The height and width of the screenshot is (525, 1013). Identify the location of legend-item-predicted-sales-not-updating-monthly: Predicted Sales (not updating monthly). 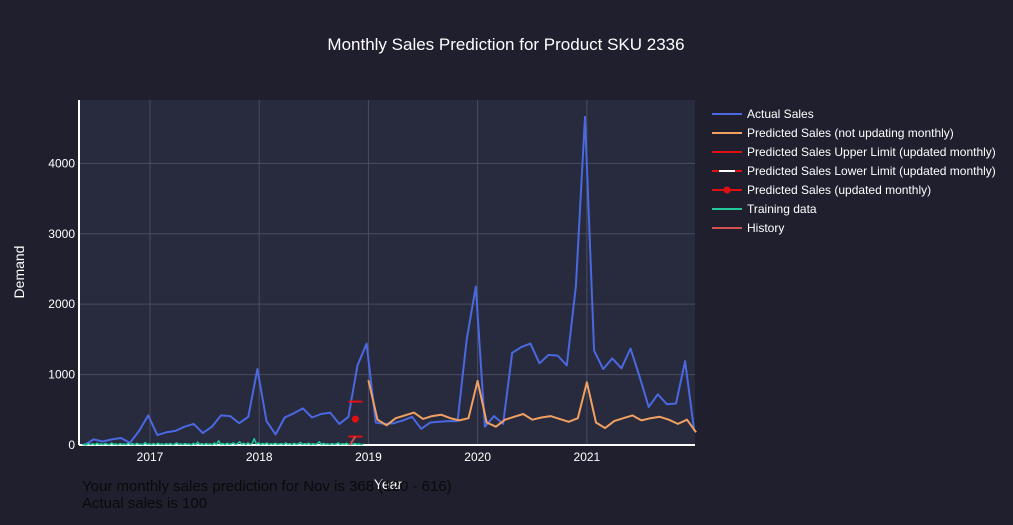
(833, 133).